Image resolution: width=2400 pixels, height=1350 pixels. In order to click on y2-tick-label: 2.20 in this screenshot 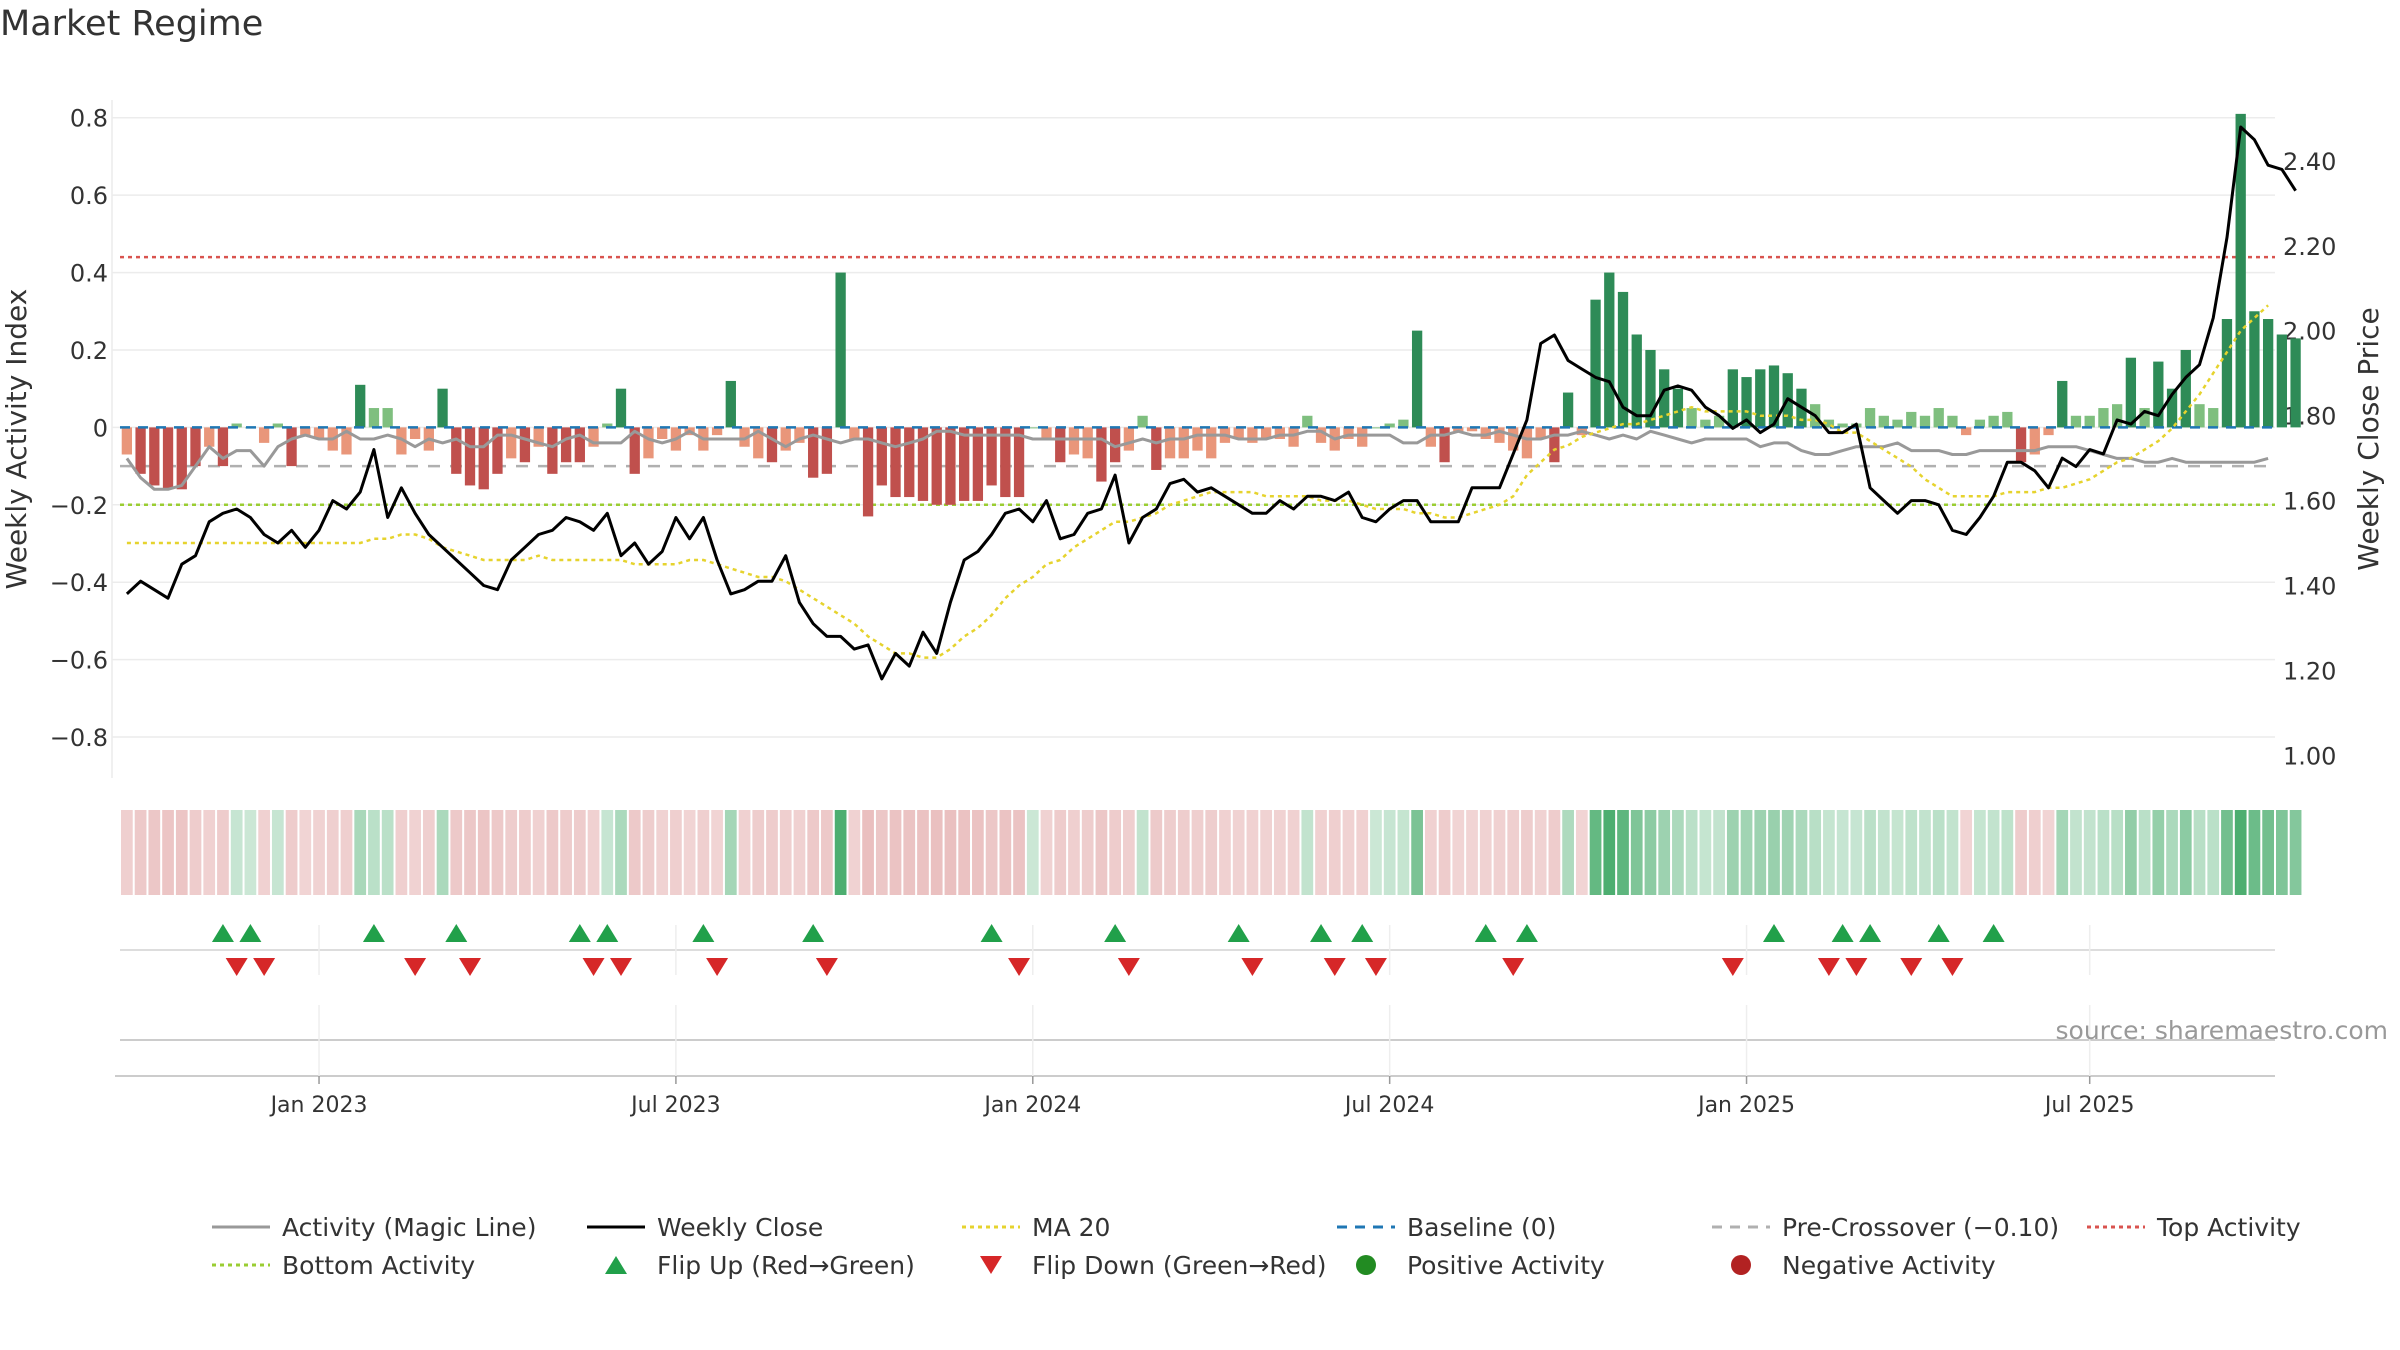, I will do `click(2309, 247)`.